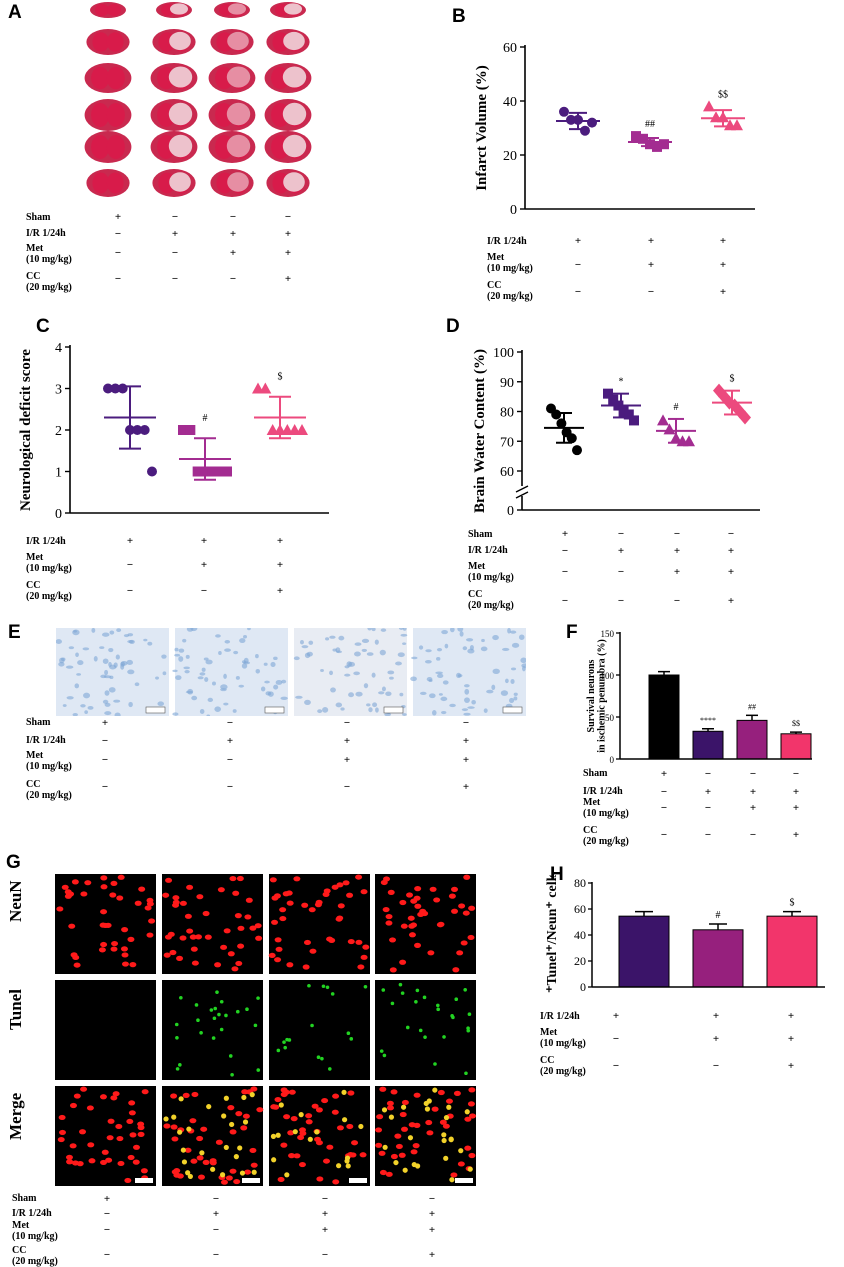 This screenshot has height=1267, width=844. Describe the element at coordinates (510, 102) in the screenshot. I see `y-tick-label: 40` at that location.